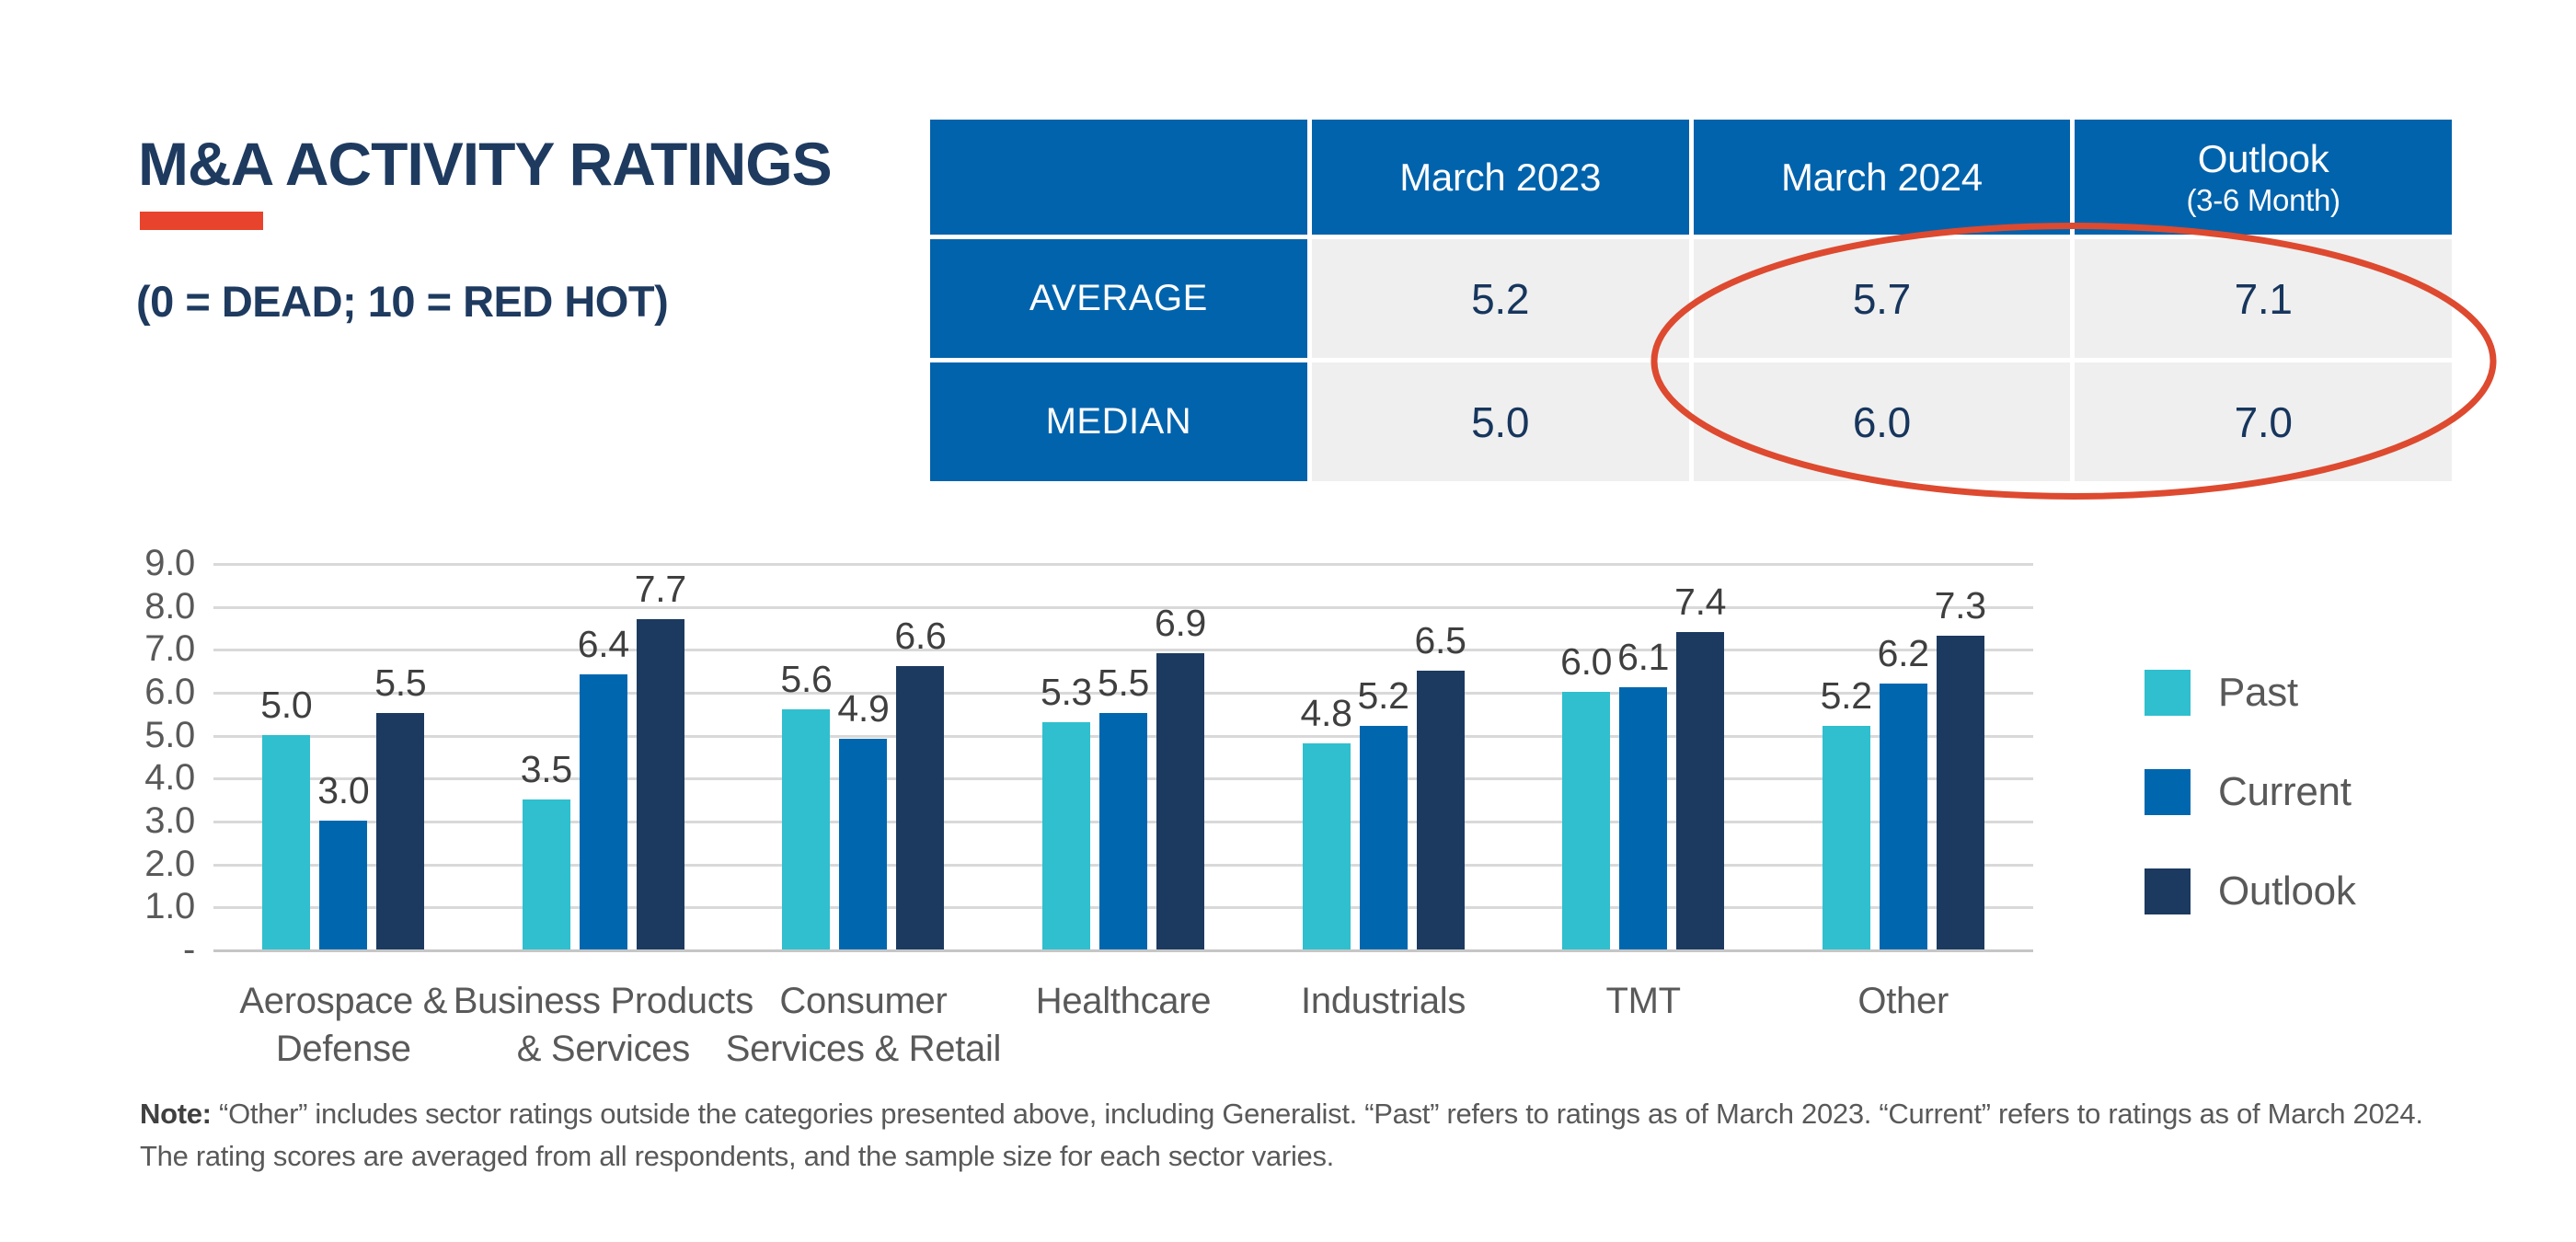 This screenshot has height=1242, width=2576. What do you see at coordinates (1118, 177) in the screenshot?
I see `table-corner-cell` at bounding box center [1118, 177].